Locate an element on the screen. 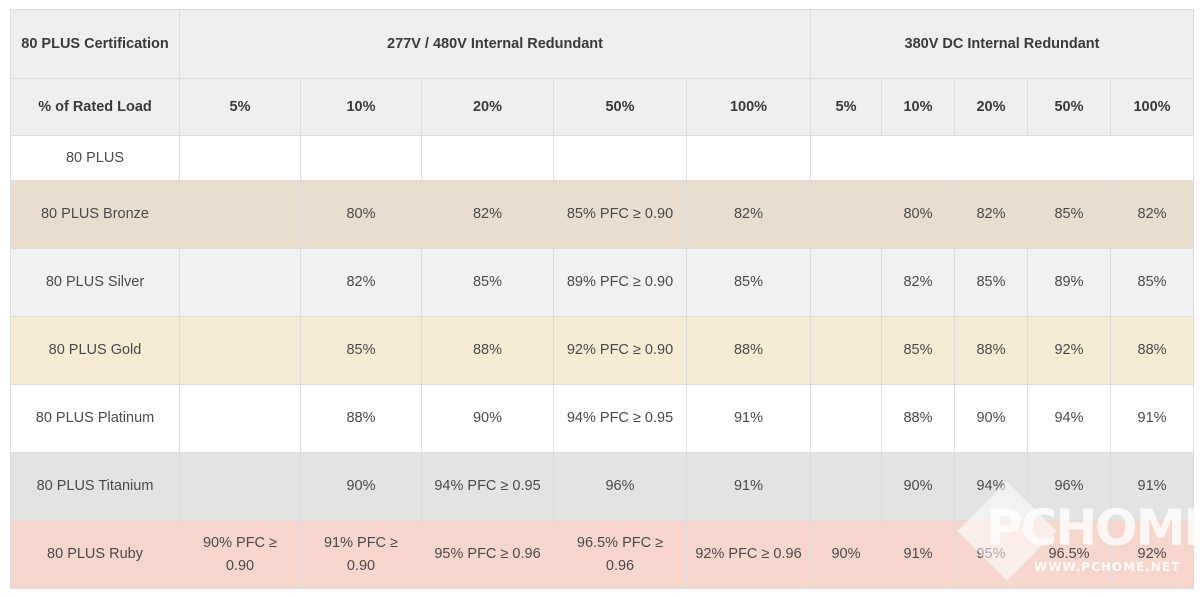  dc-cell: 96% is located at coordinates (1069, 486).